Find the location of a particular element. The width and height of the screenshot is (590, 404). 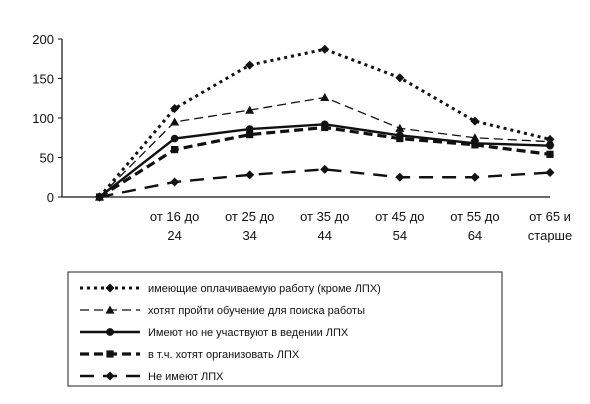

legend-entry: Не имеют ЛПХ is located at coordinates (152, 377).